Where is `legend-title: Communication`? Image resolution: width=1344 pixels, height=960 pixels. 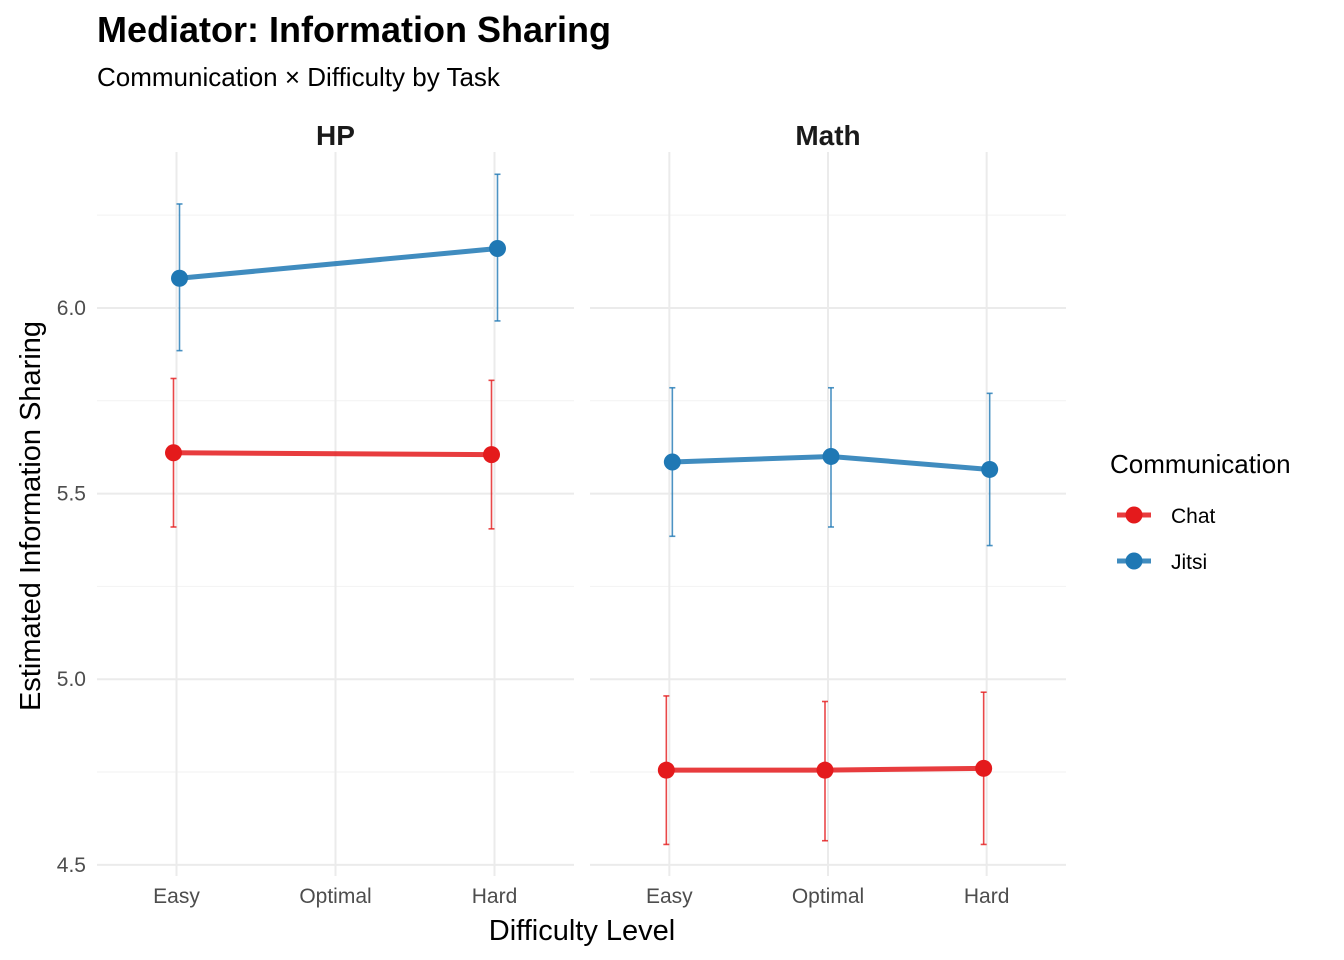 legend-title: Communication is located at coordinates (1200, 464).